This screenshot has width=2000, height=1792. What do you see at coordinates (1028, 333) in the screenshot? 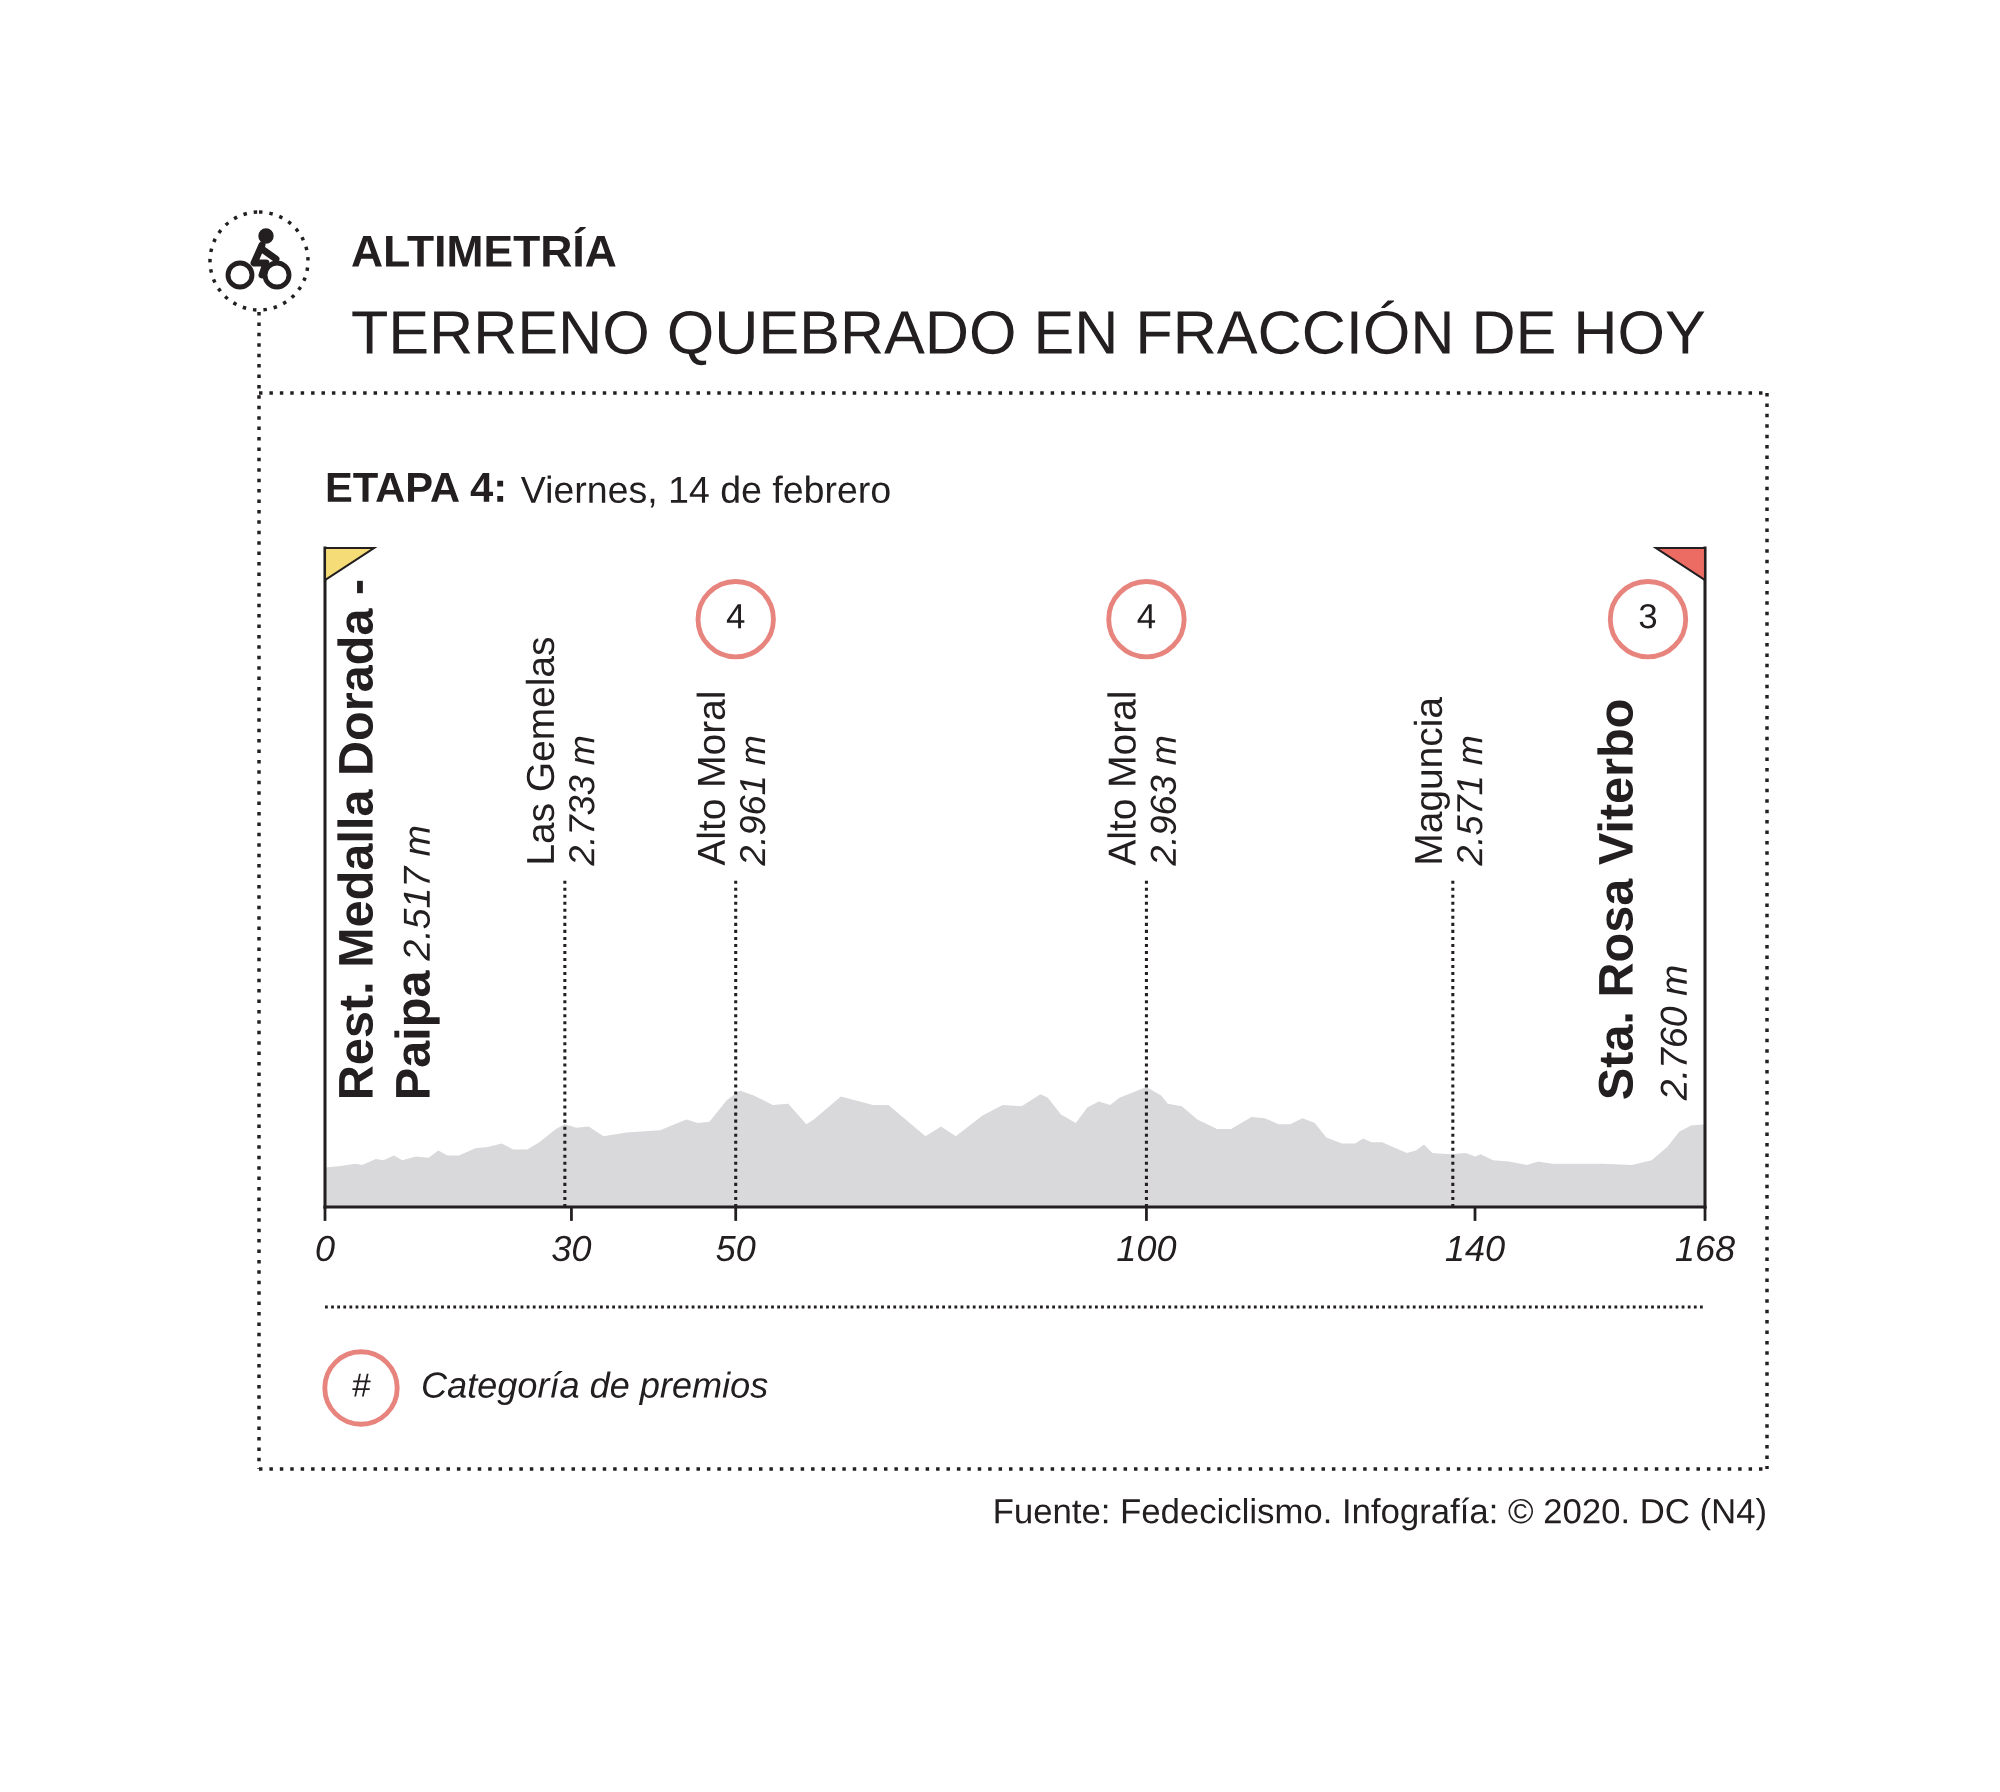
I see `chart-subtitle: TERRENO QUEBRADO EN FRACCIÓN DE HOY` at bounding box center [1028, 333].